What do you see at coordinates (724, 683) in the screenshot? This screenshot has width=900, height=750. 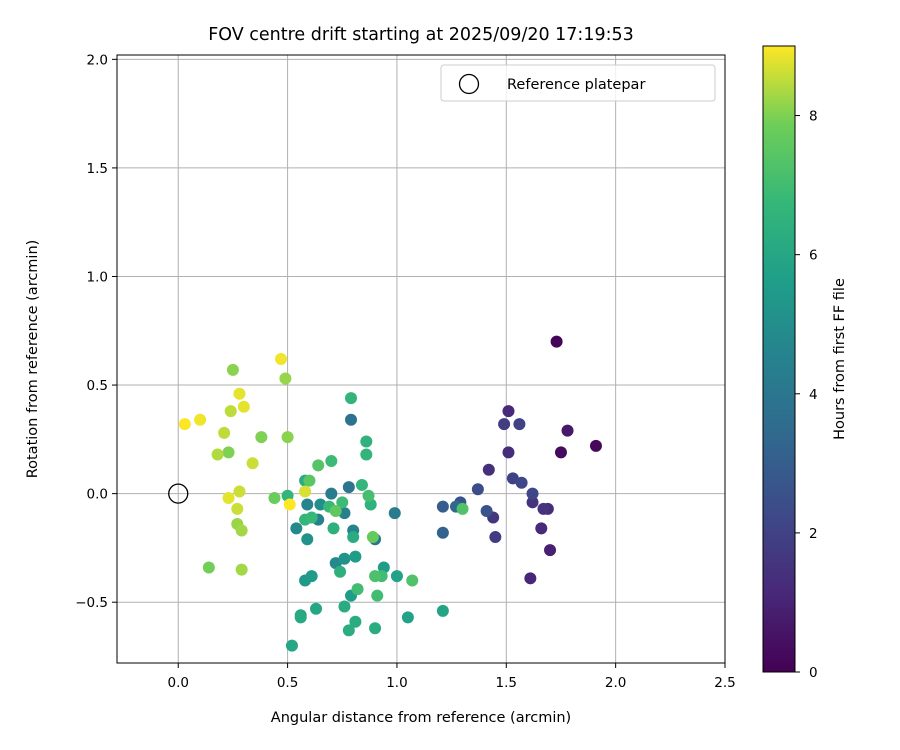 I see `x-tick-label: 2.5` at bounding box center [724, 683].